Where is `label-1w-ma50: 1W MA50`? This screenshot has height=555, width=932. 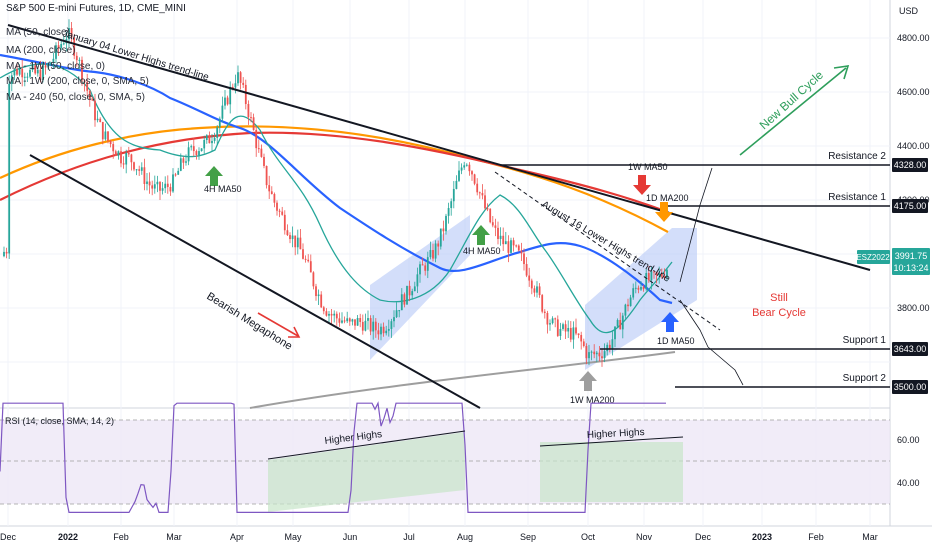 label-1w-ma50: 1W MA50 is located at coordinates (648, 167).